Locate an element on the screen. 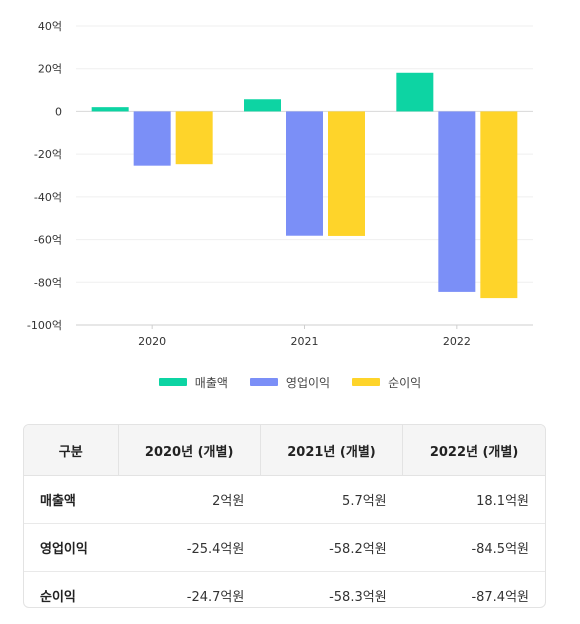 This screenshot has width=580, height=624. y-tick-label: 0 is located at coordinates (58, 111).